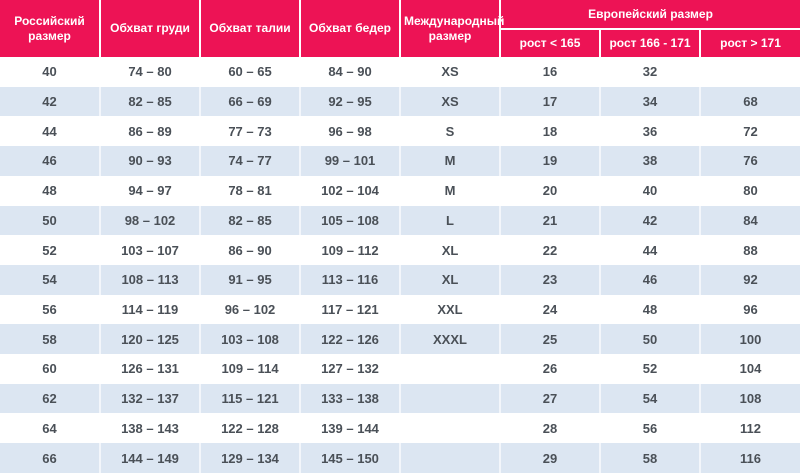 This screenshot has width=800, height=473. I want to click on table-cell: 103 – 107, so click(149, 250).